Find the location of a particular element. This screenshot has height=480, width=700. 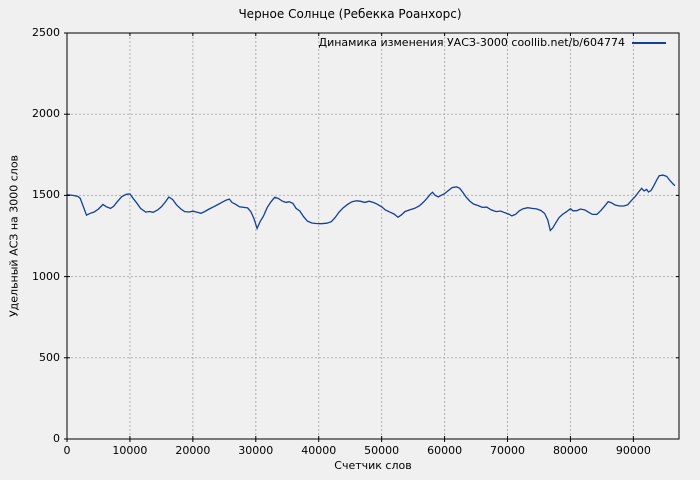

chart-title: Черное Солнце (Ребекка Роанхорс) is located at coordinates (350, 14).